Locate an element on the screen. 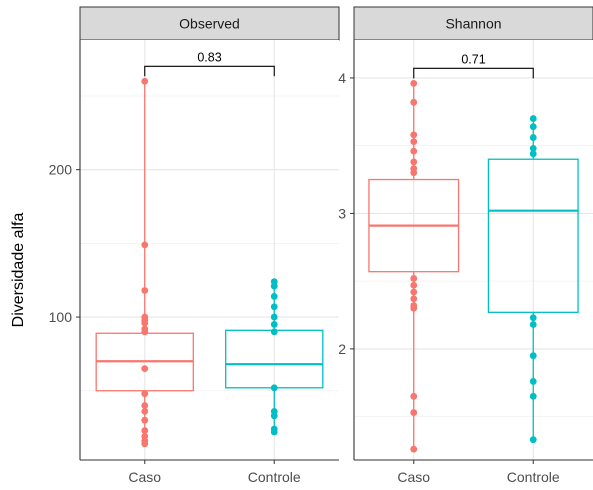  y-tick-label: 3 is located at coordinates (342, 213).